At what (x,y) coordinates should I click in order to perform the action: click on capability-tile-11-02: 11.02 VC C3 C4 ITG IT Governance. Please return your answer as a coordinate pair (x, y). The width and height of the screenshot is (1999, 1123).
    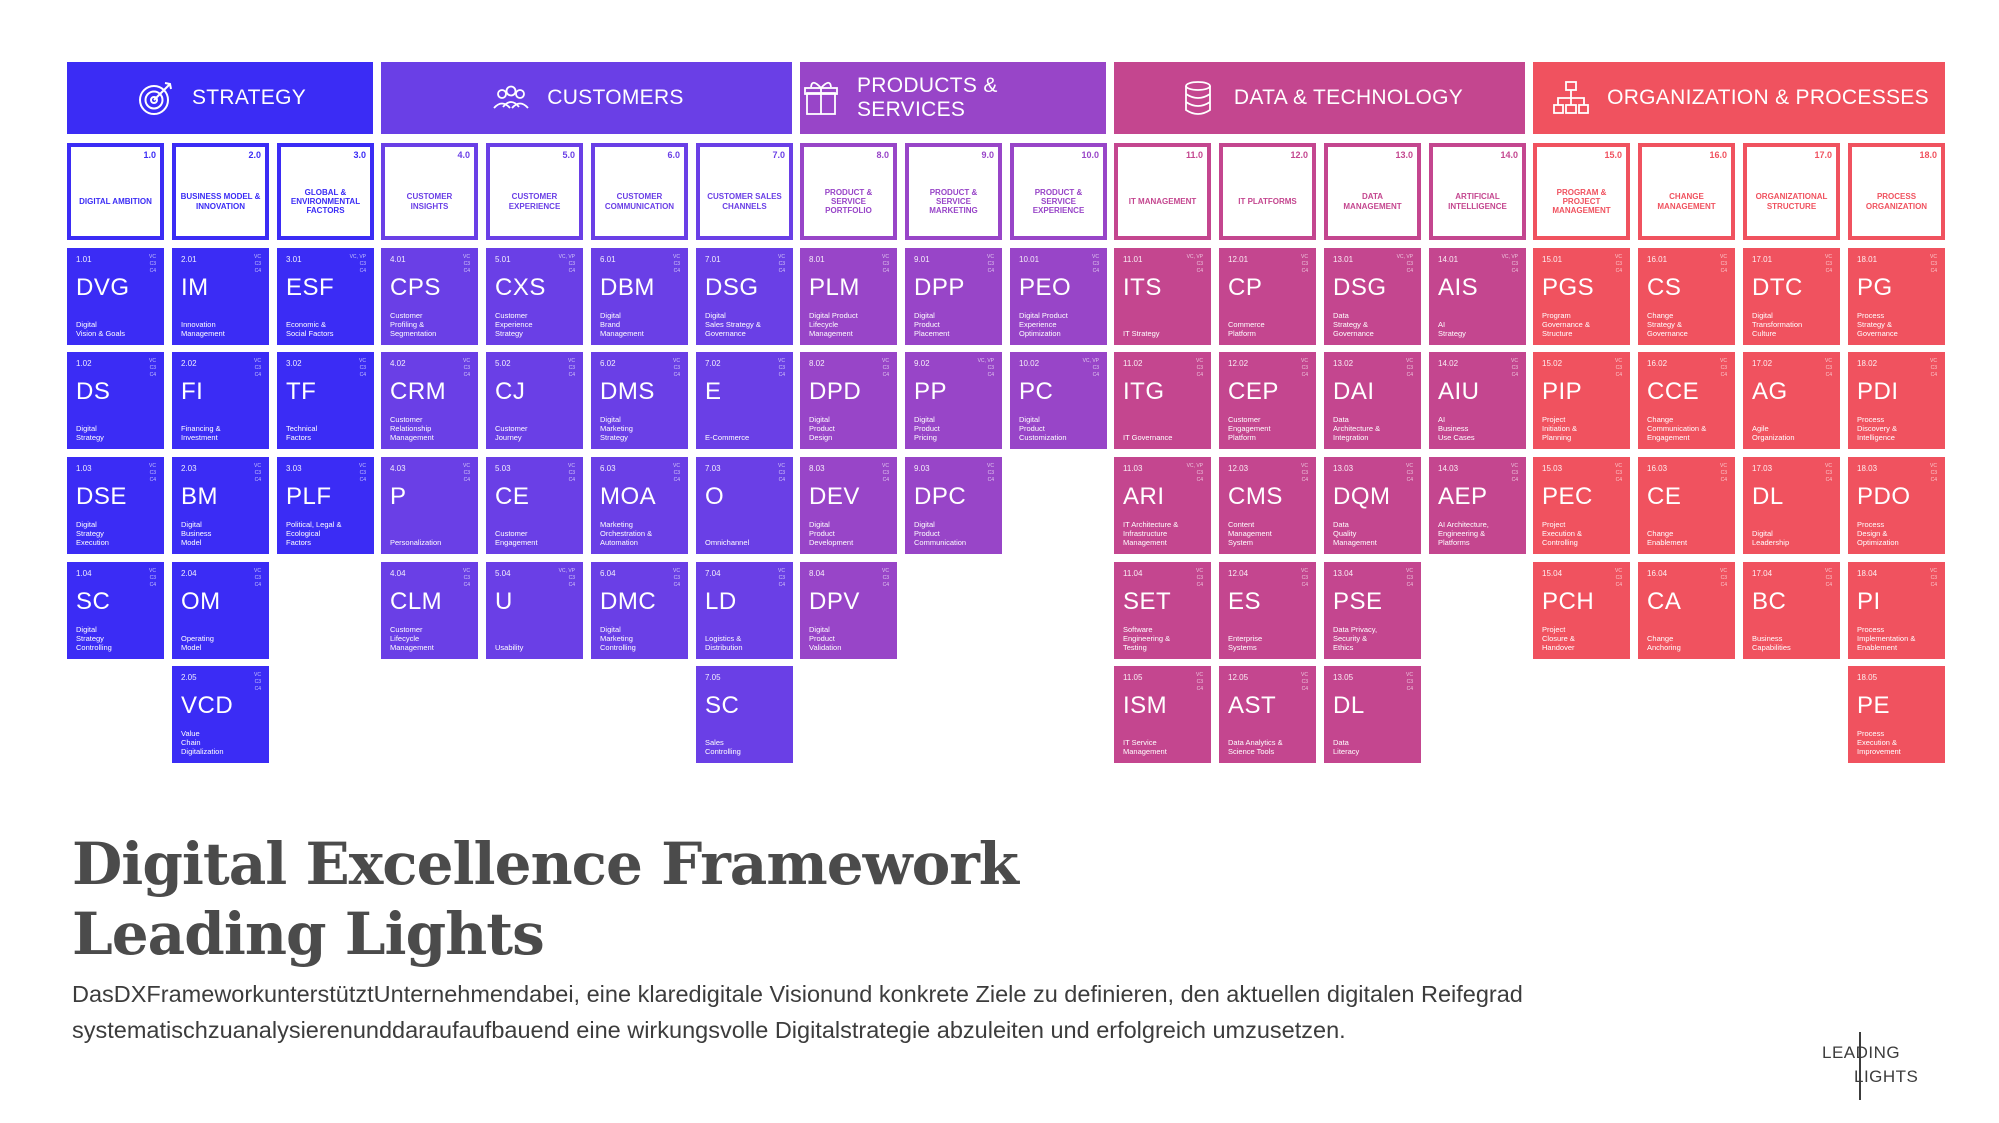
    Looking at the image, I should click on (1162, 400).